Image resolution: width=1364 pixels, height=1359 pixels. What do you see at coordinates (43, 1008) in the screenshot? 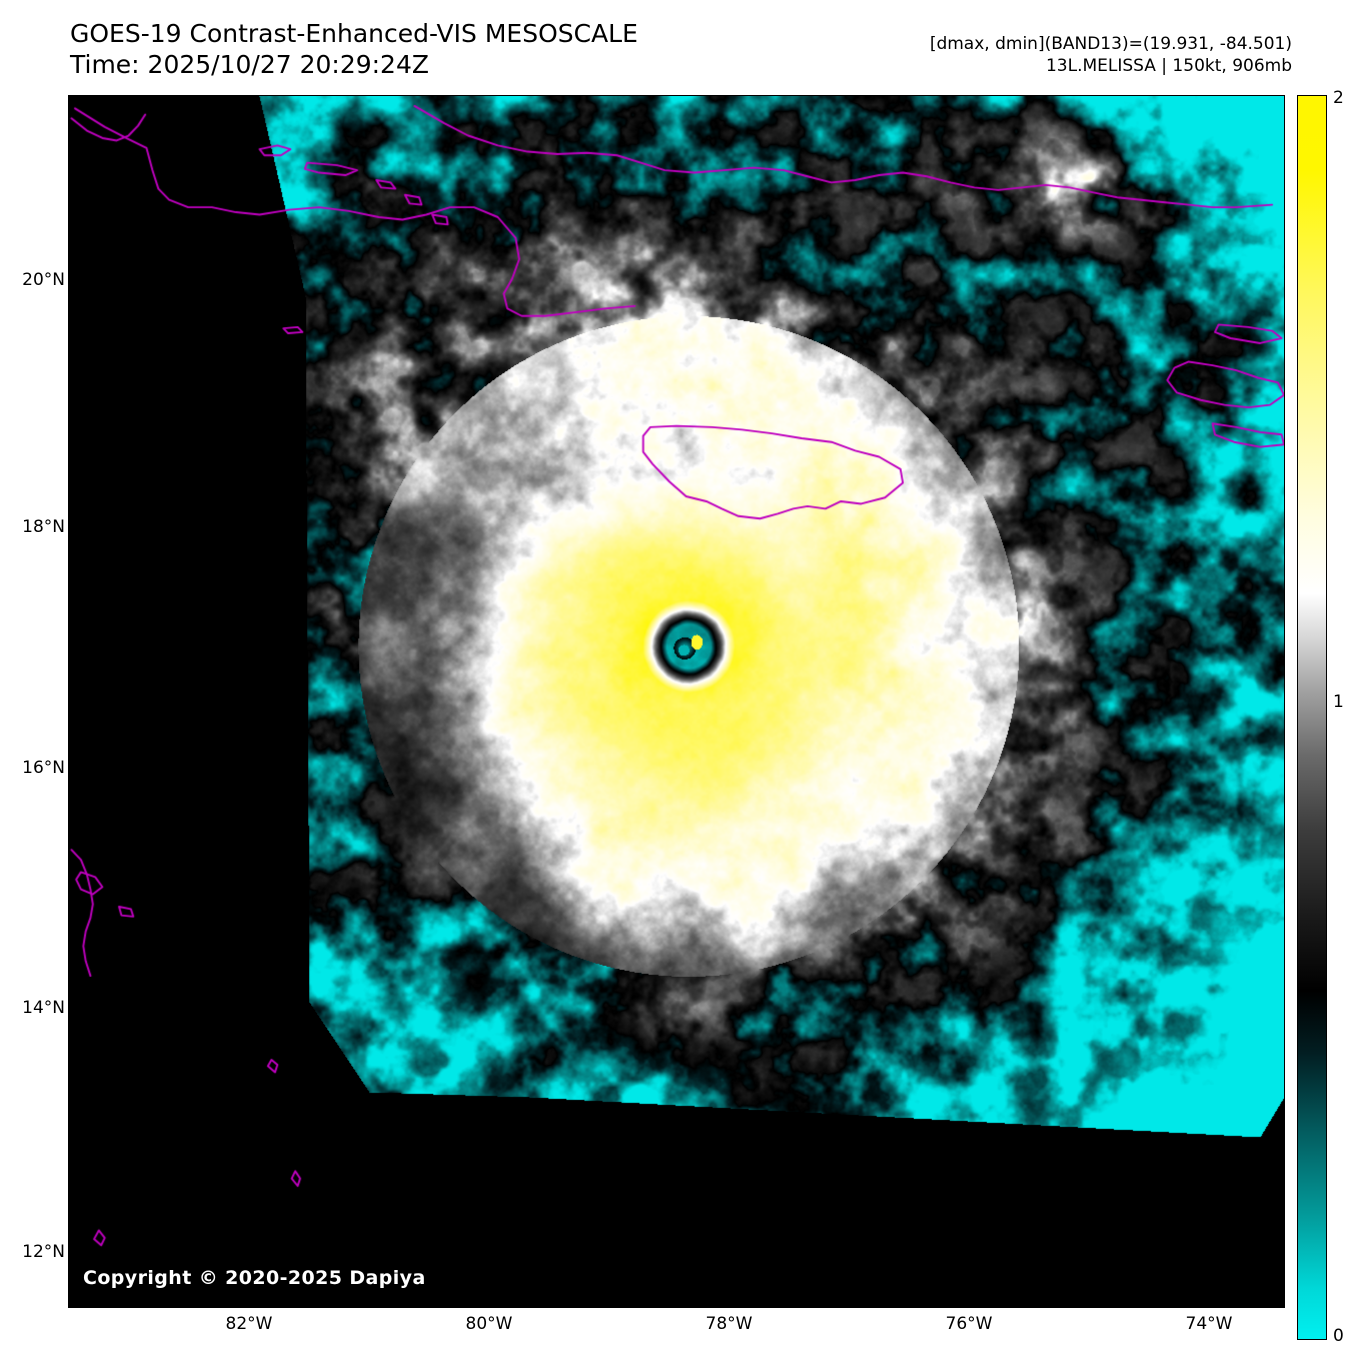
I see `y-axis-tick-3: 14°N` at bounding box center [43, 1008].